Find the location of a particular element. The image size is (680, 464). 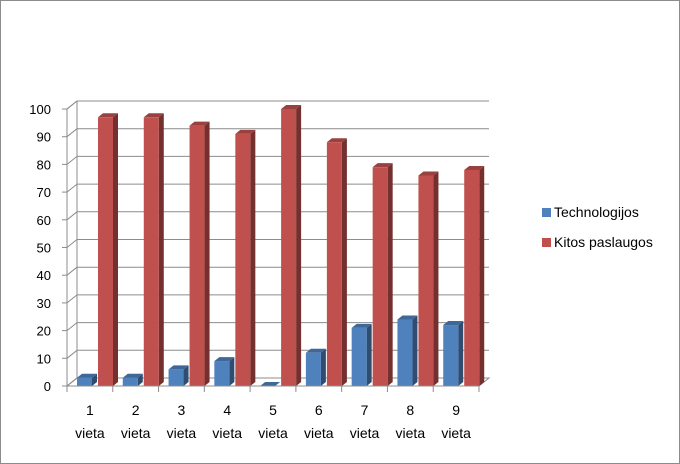

y-tick-label: 70 is located at coordinates (44, 192).